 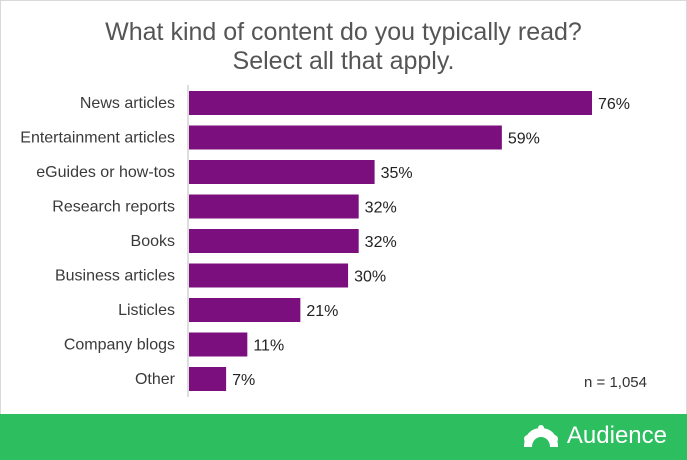 I want to click on title-line-2: Select all that apply., so click(x=343, y=61).